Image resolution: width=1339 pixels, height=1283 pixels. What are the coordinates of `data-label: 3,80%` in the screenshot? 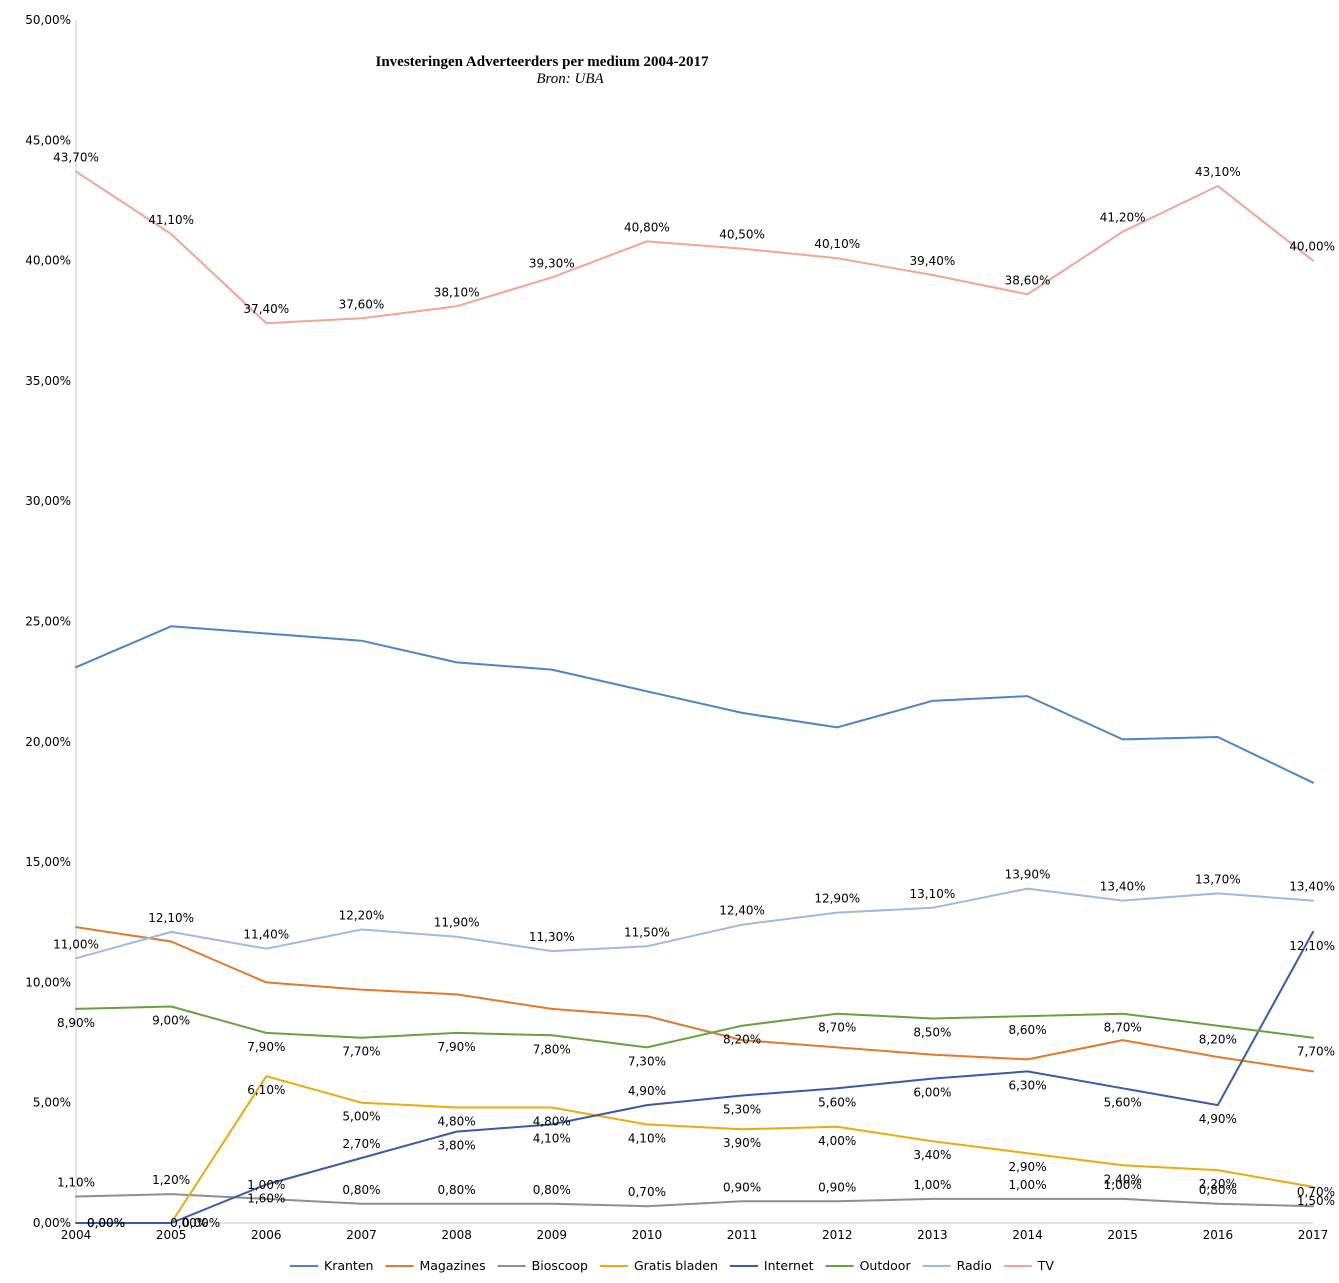 It's located at (457, 1146).